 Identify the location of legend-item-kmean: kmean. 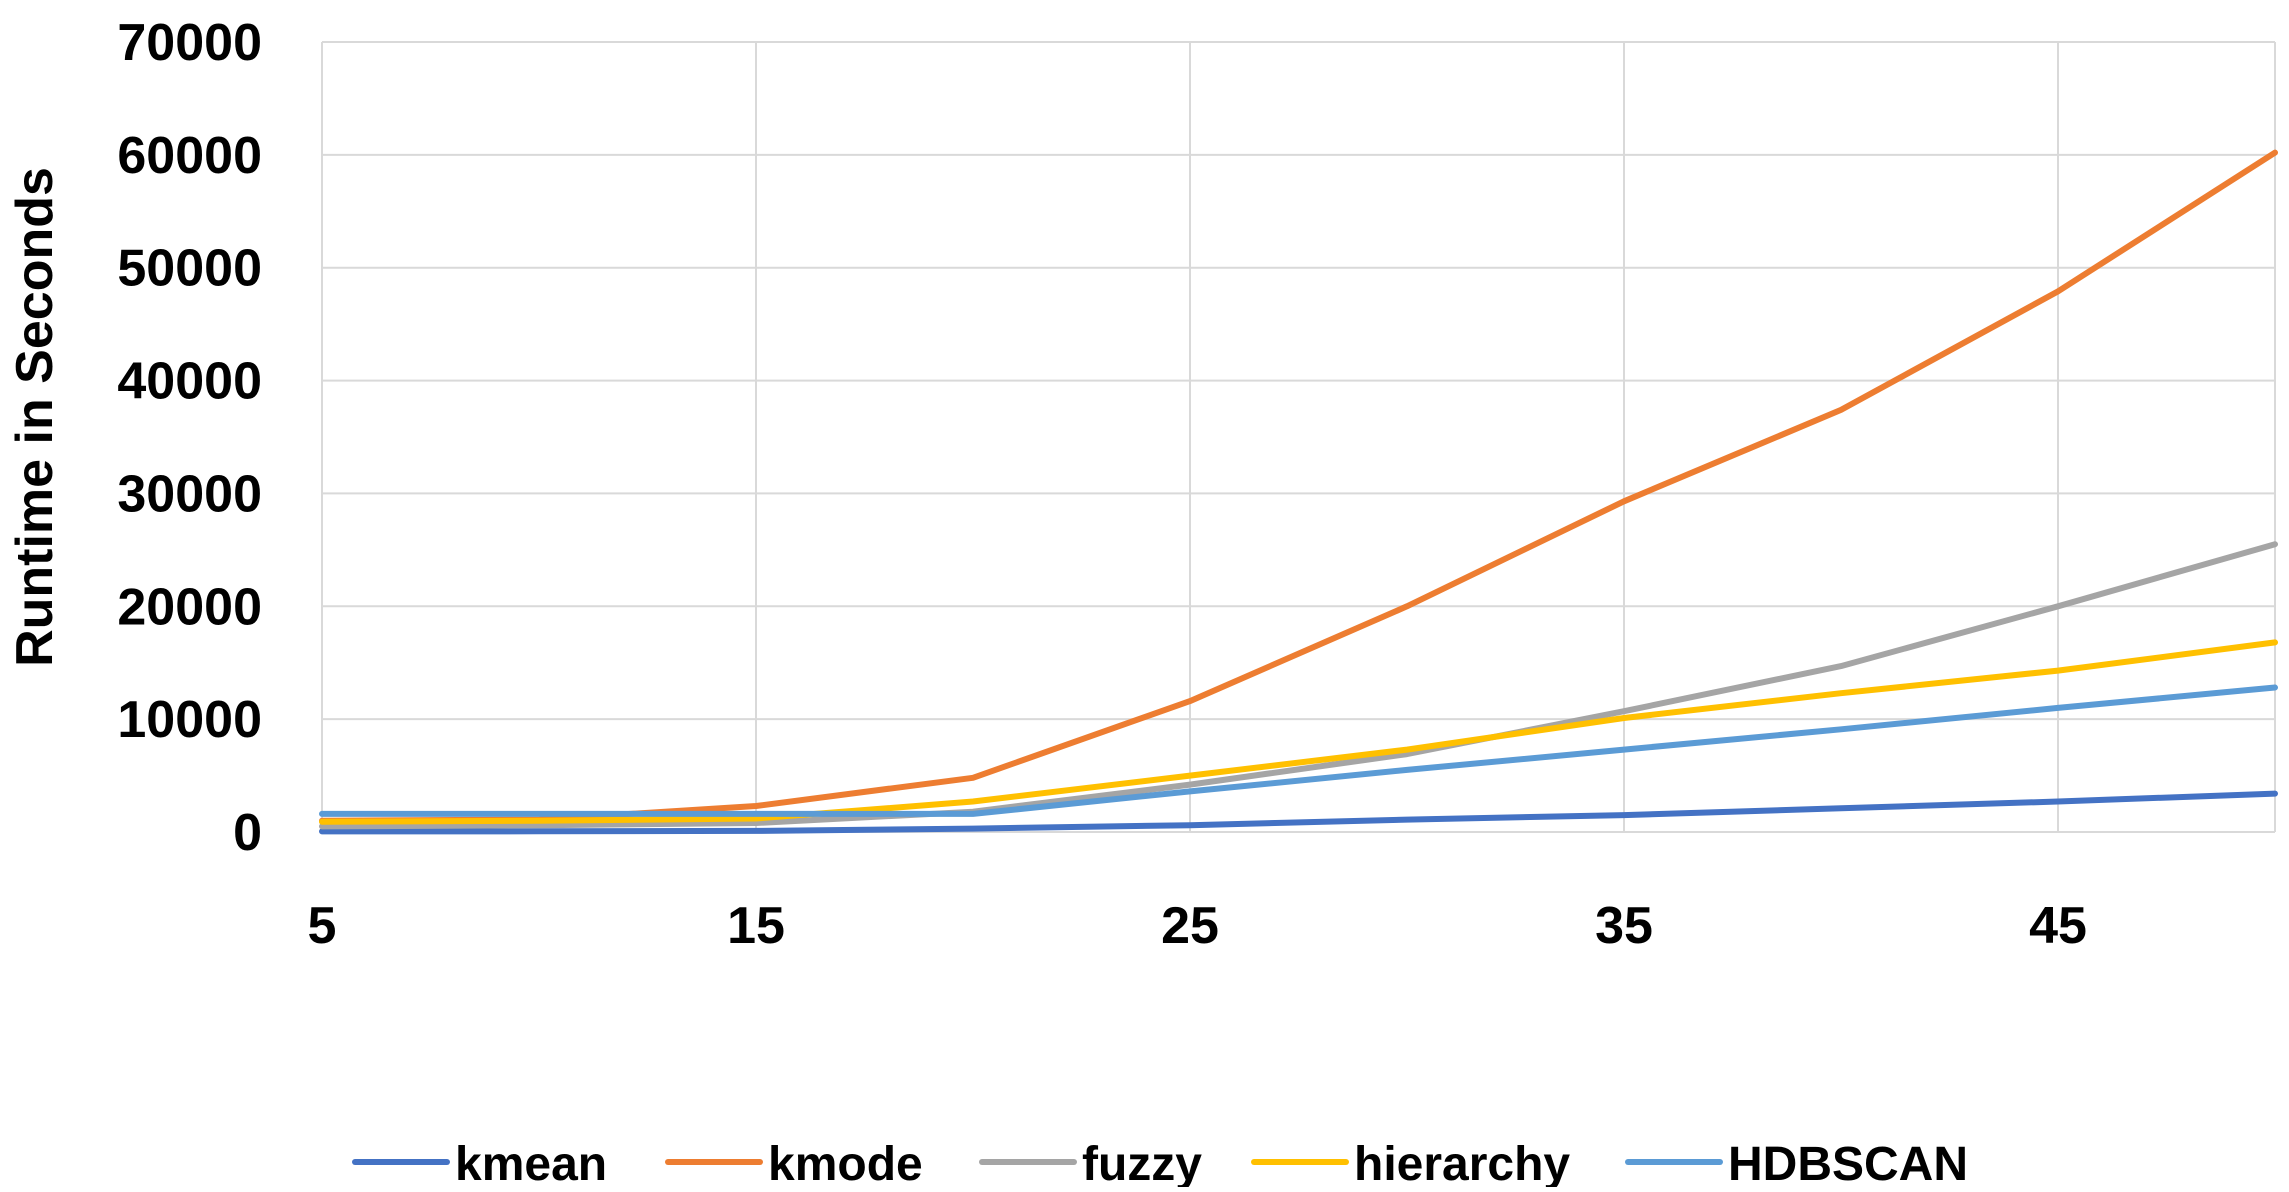
(479, 1164).